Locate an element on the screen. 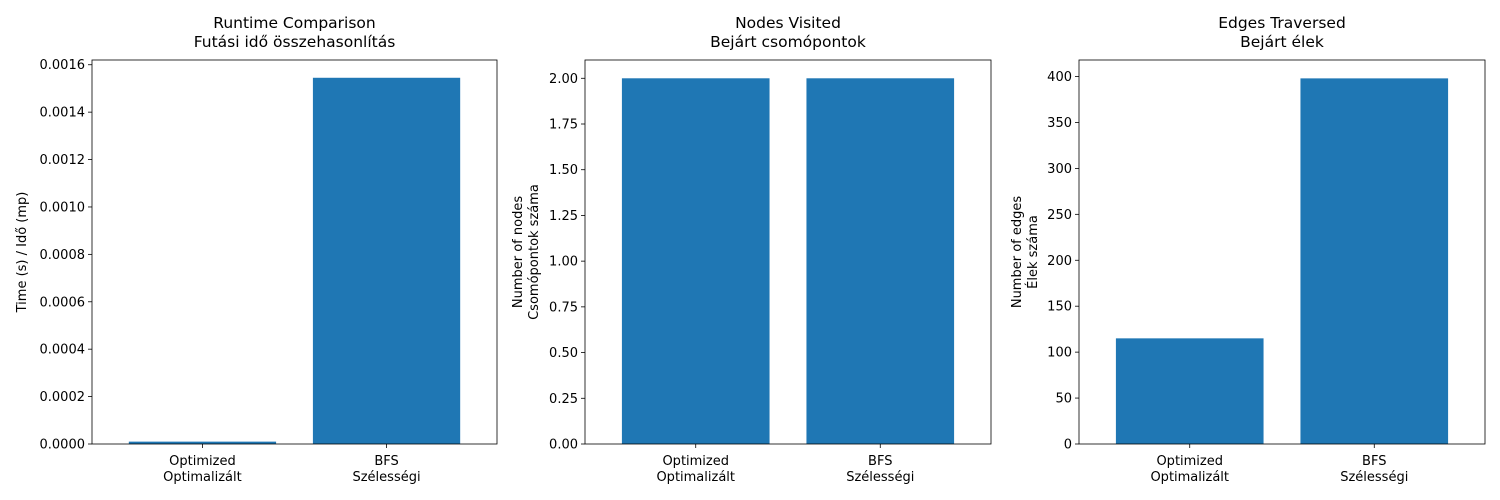 The image size is (1500, 500). chart-title: Futási idő összehasonlítás is located at coordinates (295, 42).